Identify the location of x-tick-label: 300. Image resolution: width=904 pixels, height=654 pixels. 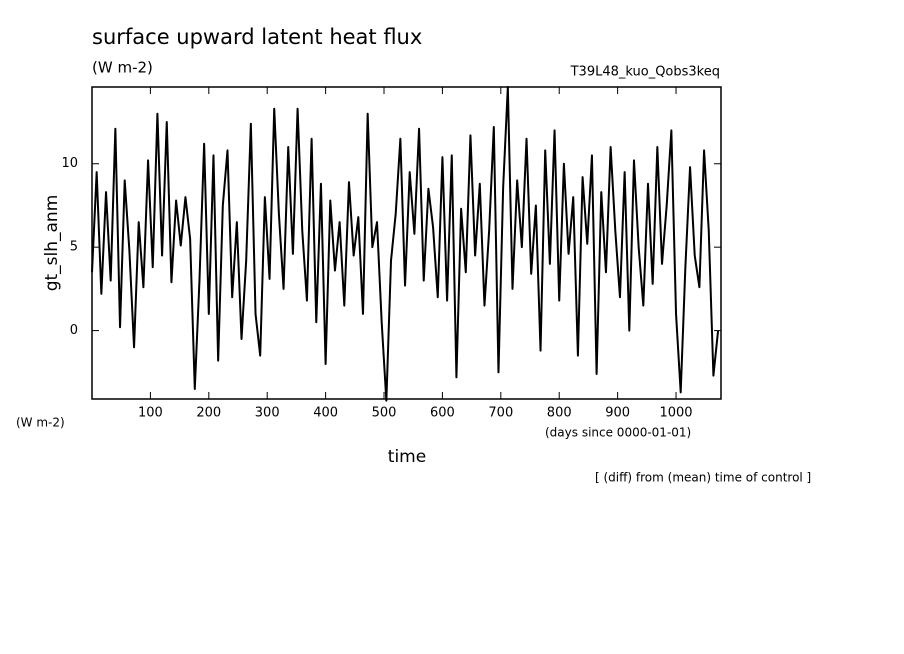
(267, 413).